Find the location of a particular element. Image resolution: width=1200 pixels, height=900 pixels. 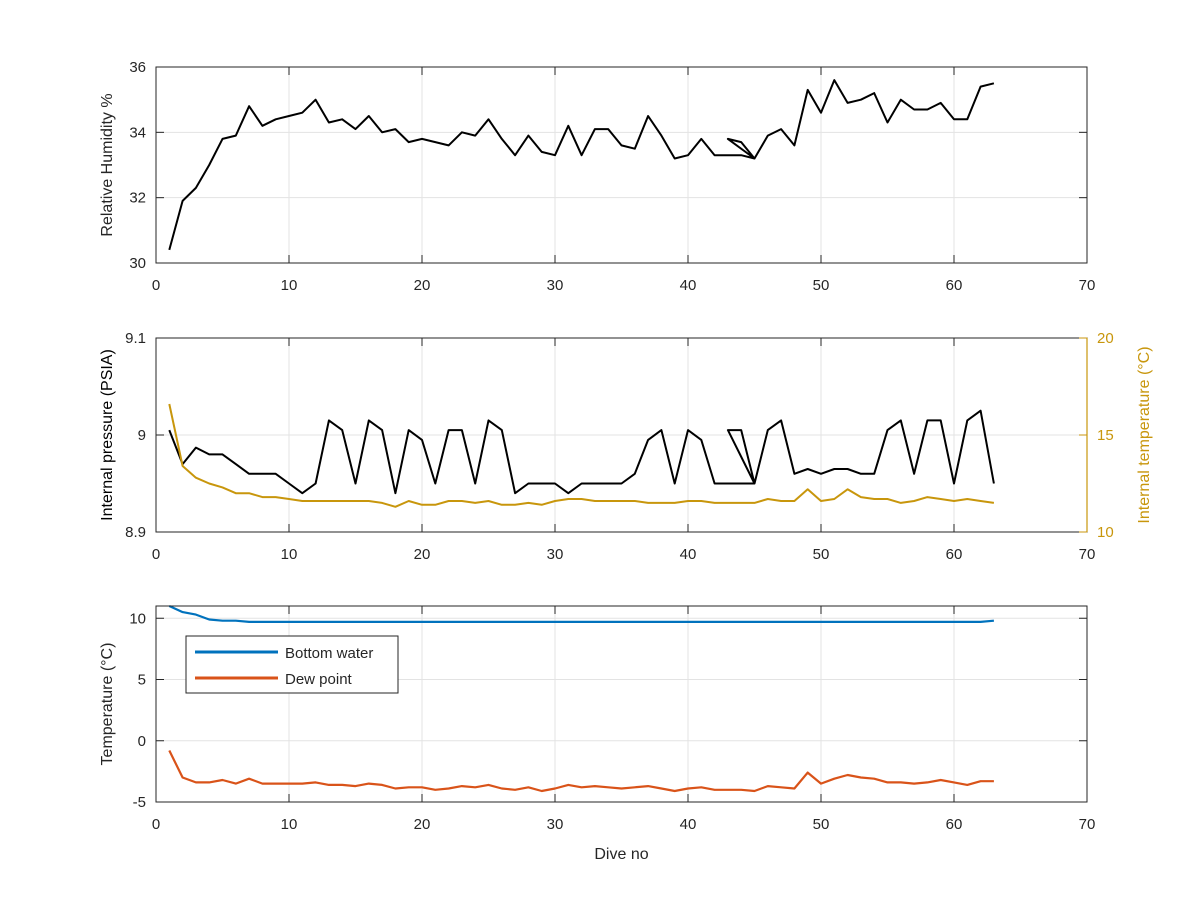

y-tick-label: 32 is located at coordinates (137, 198).